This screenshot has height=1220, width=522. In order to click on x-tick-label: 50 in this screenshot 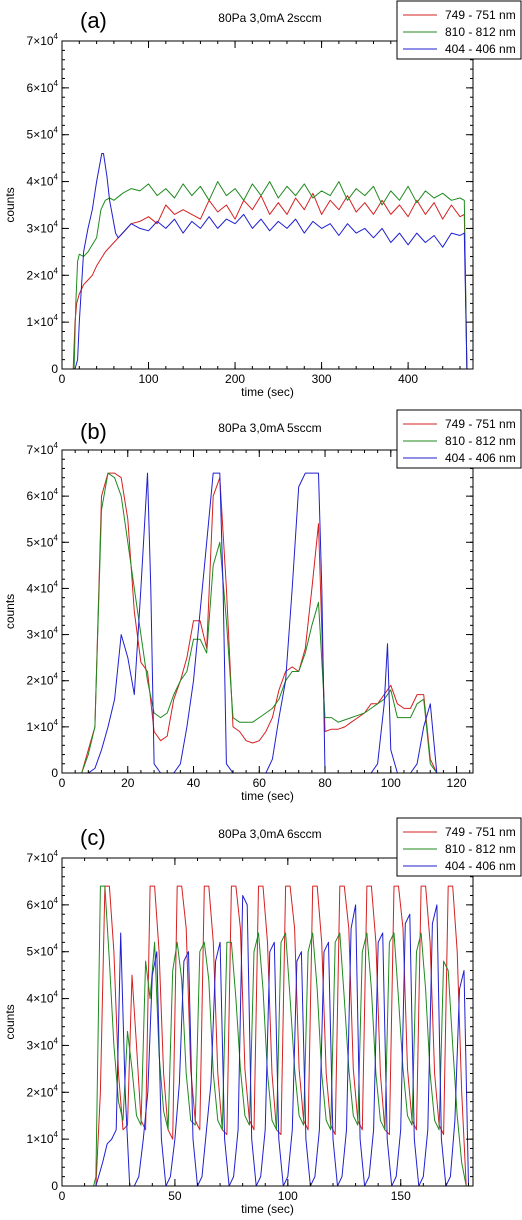, I will do `click(175, 1196)`.